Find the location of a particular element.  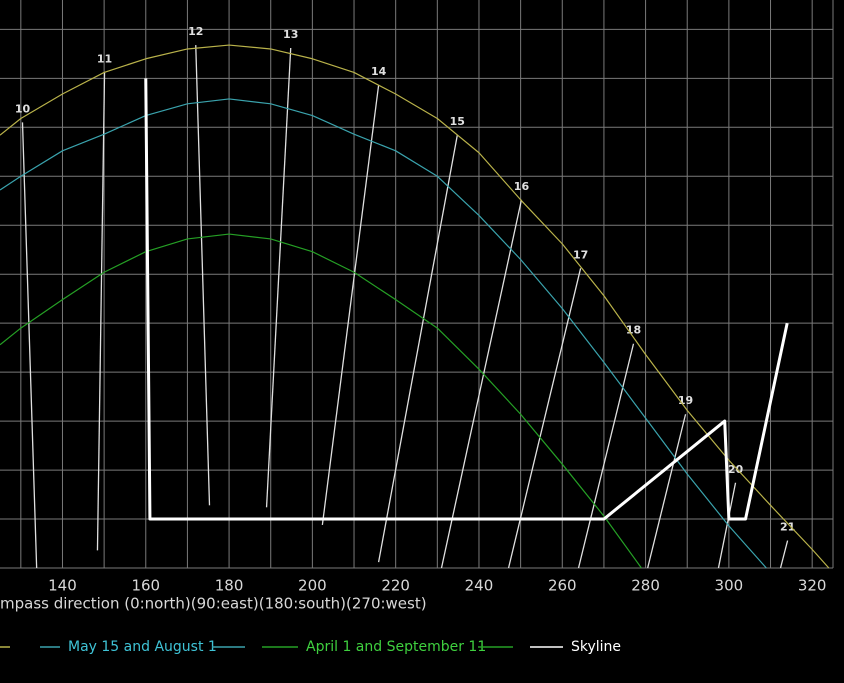

x-tick-label: 240 is located at coordinates (479, 586).